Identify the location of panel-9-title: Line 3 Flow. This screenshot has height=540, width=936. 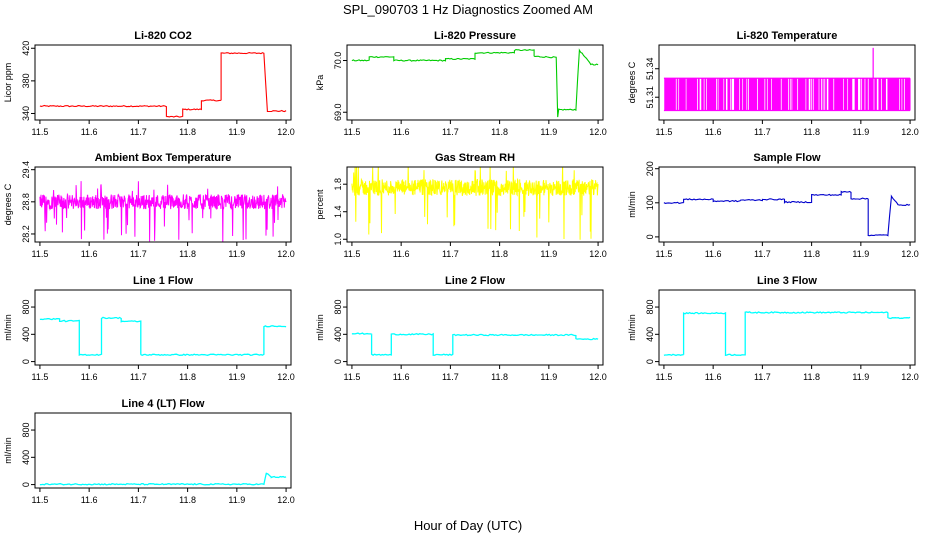
(787, 281).